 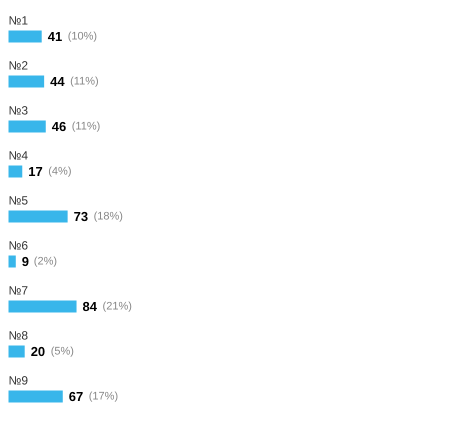 What do you see at coordinates (35, 171) in the screenshot?
I see `data-label: 17` at bounding box center [35, 171].